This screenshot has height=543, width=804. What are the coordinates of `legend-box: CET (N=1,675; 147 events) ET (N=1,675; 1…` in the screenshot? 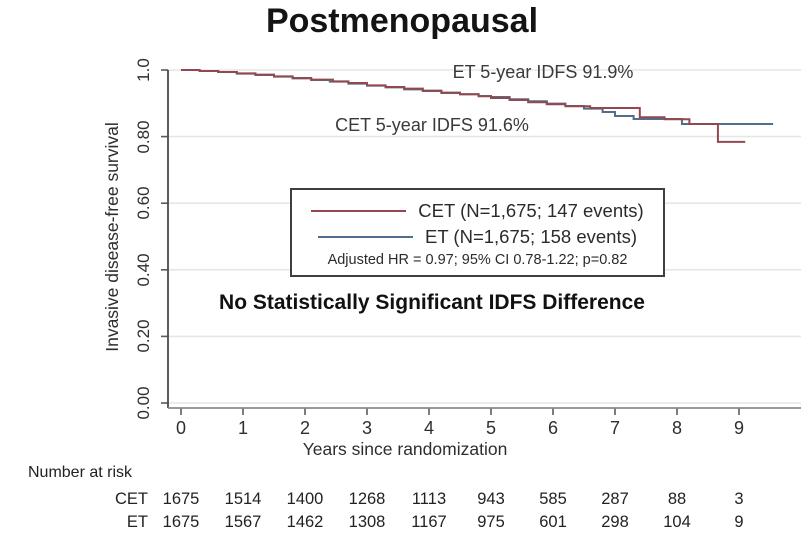 It's located at (477, 232).